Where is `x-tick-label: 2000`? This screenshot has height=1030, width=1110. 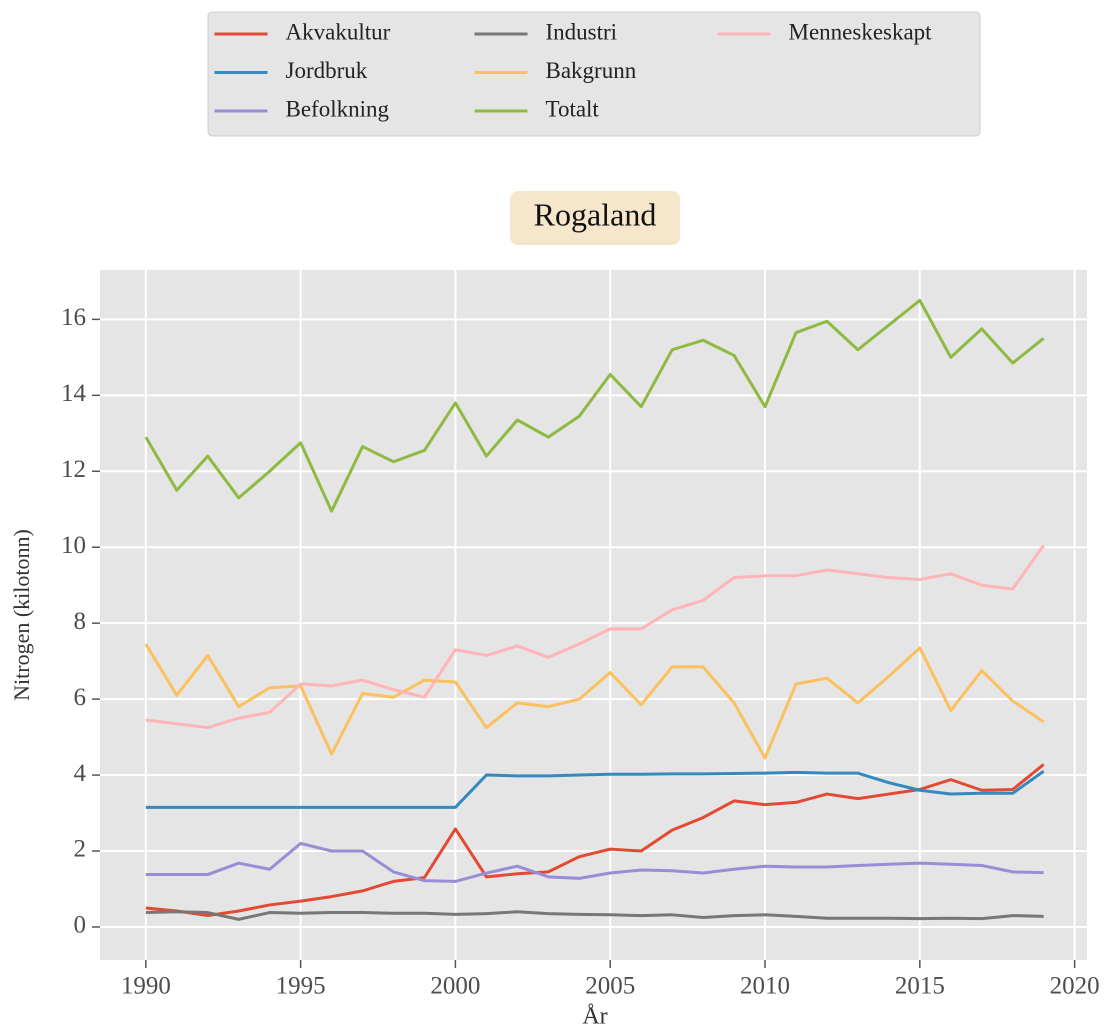
x-tick-label: 2000 is located at coordinates (455, 986).